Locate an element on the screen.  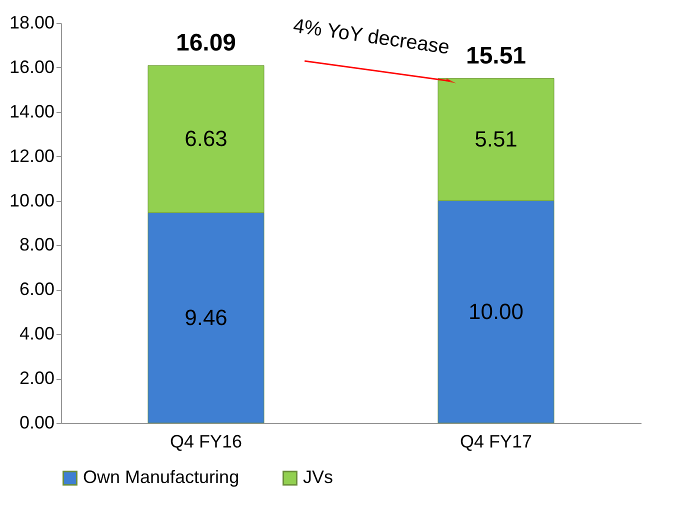
y-tick-label: 14.00 is located at coordinates (31, 111).